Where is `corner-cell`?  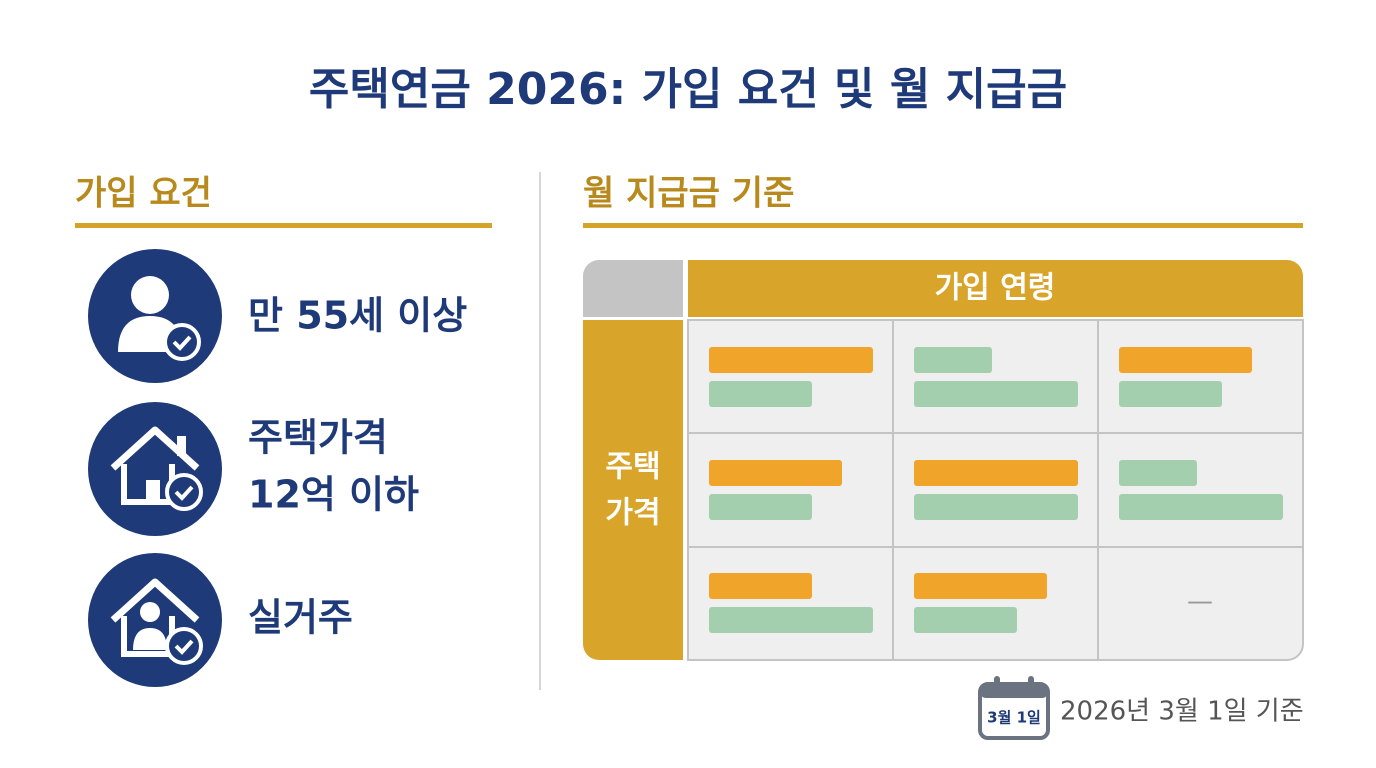
corner-cell is located at coordinates (633, 288).